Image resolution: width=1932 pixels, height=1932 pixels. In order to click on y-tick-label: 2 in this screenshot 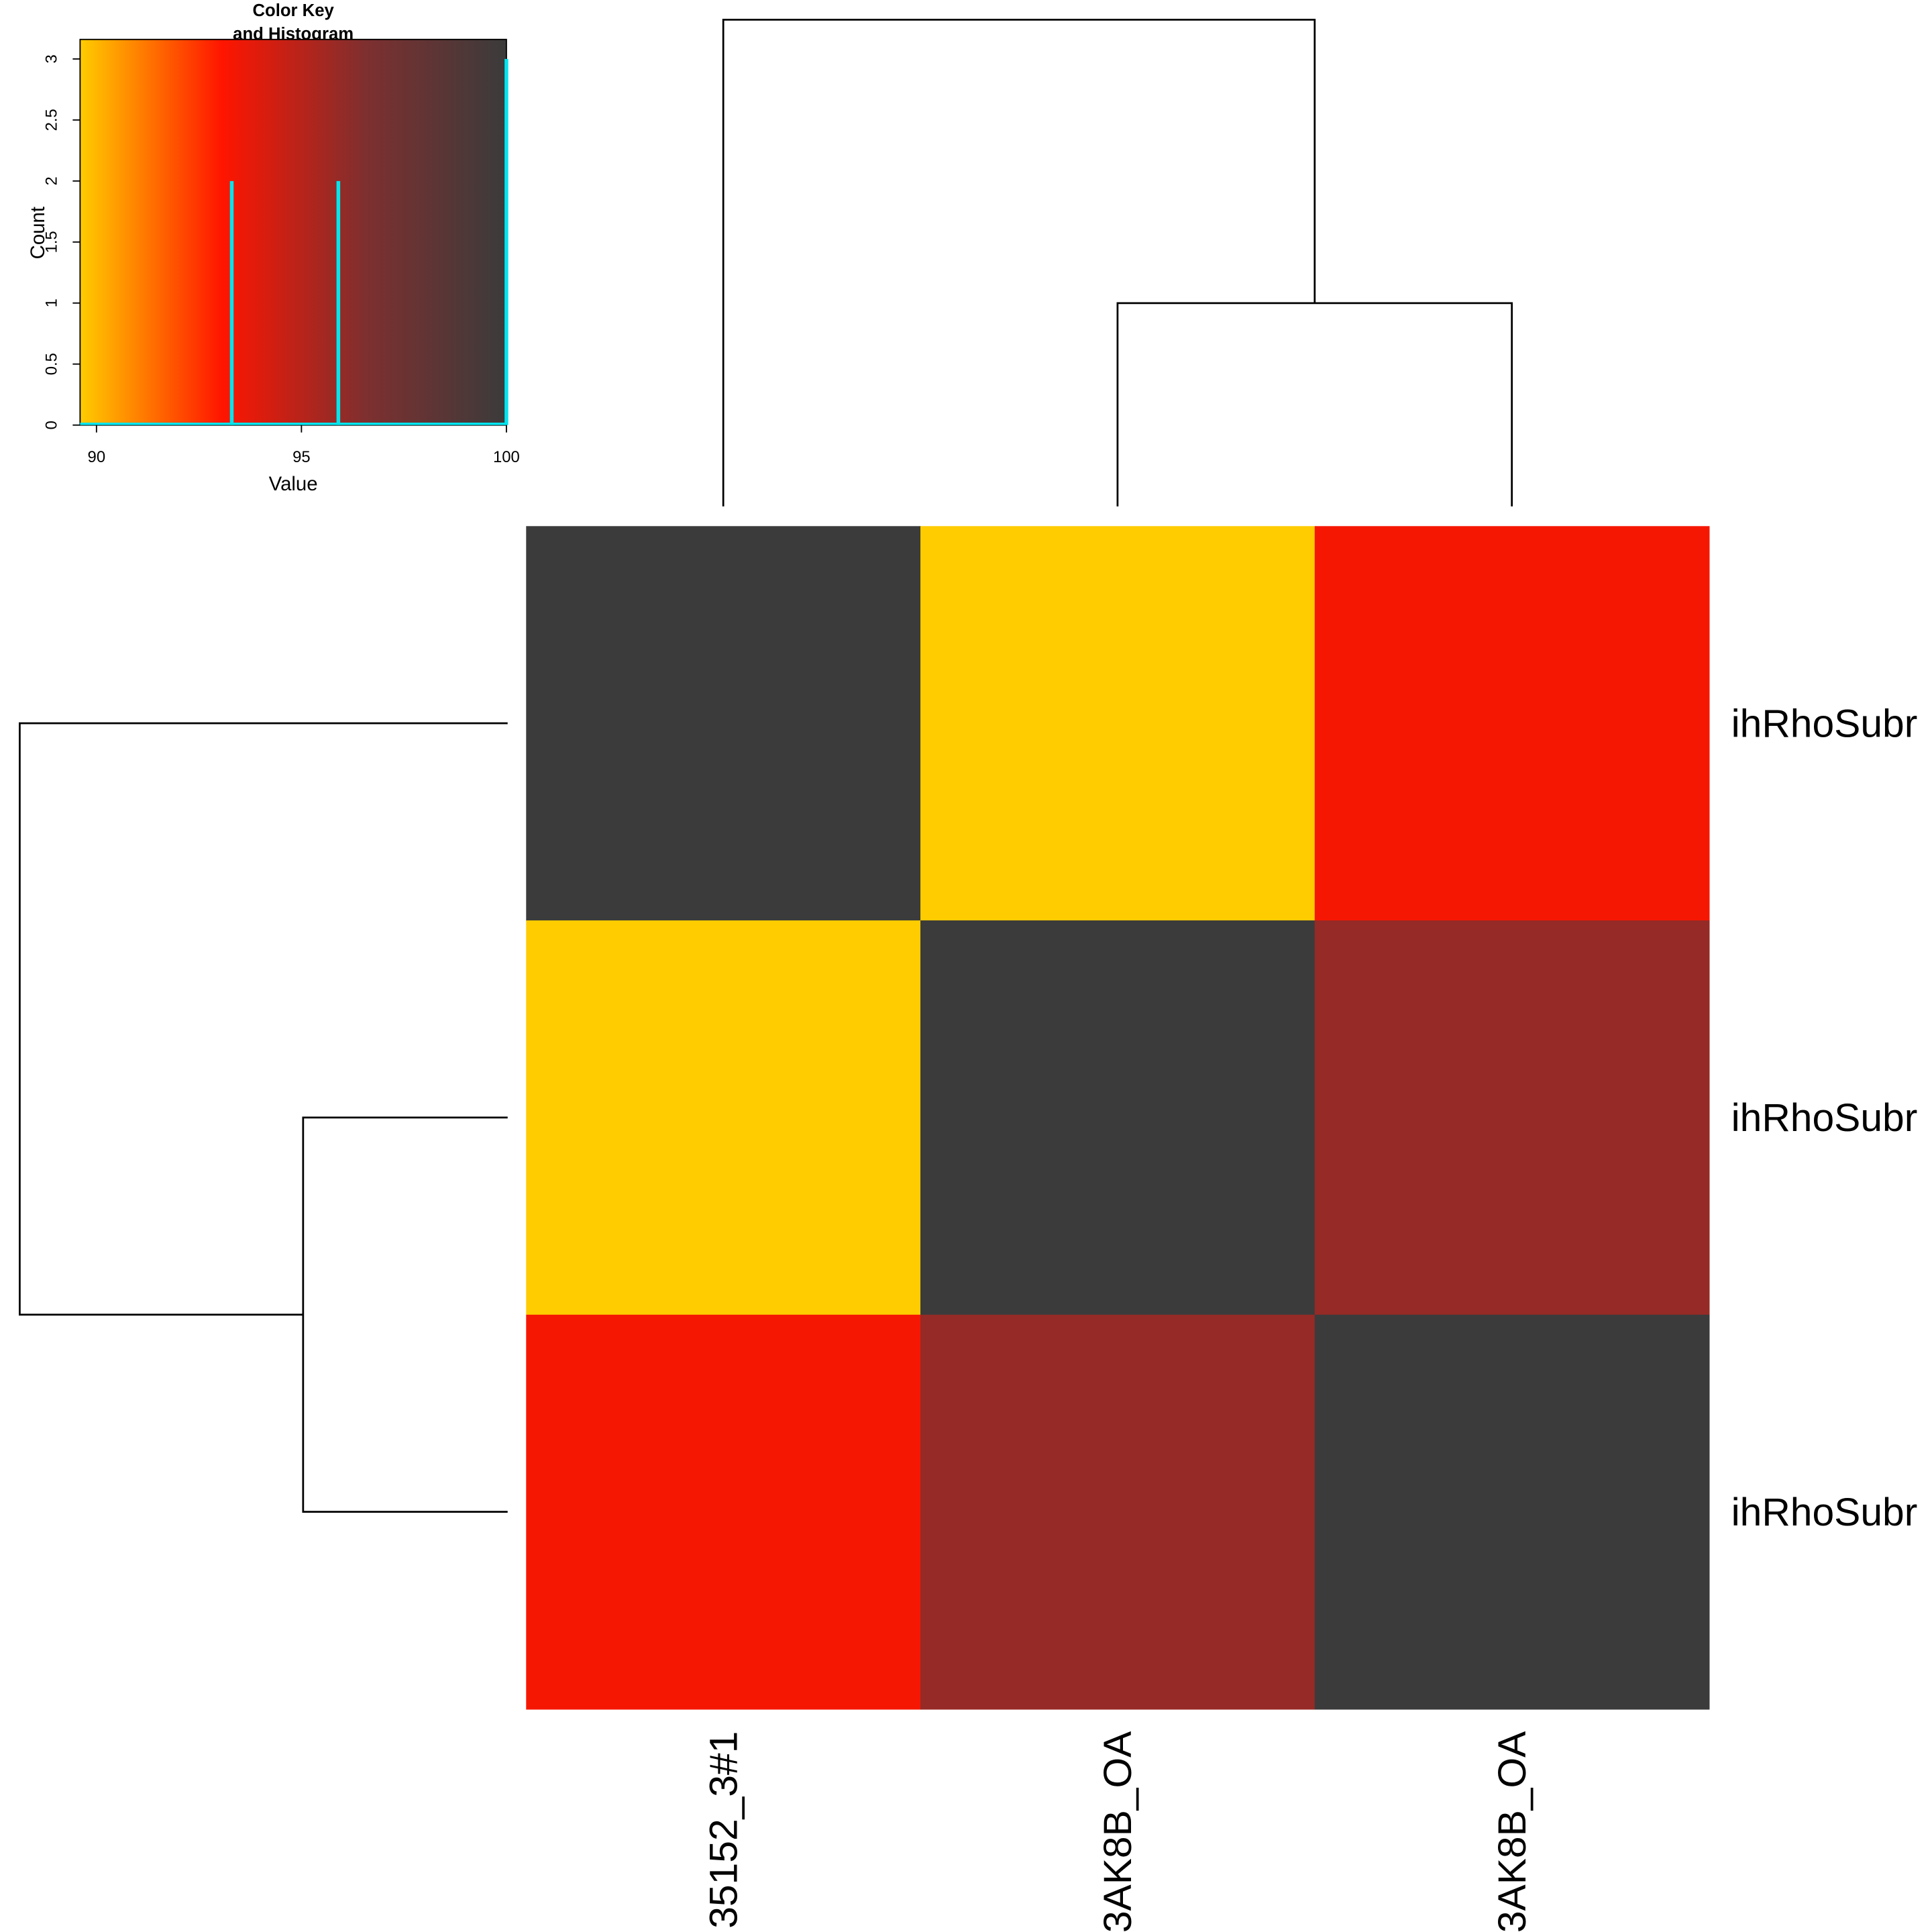, I will do `click(51, 180)`.